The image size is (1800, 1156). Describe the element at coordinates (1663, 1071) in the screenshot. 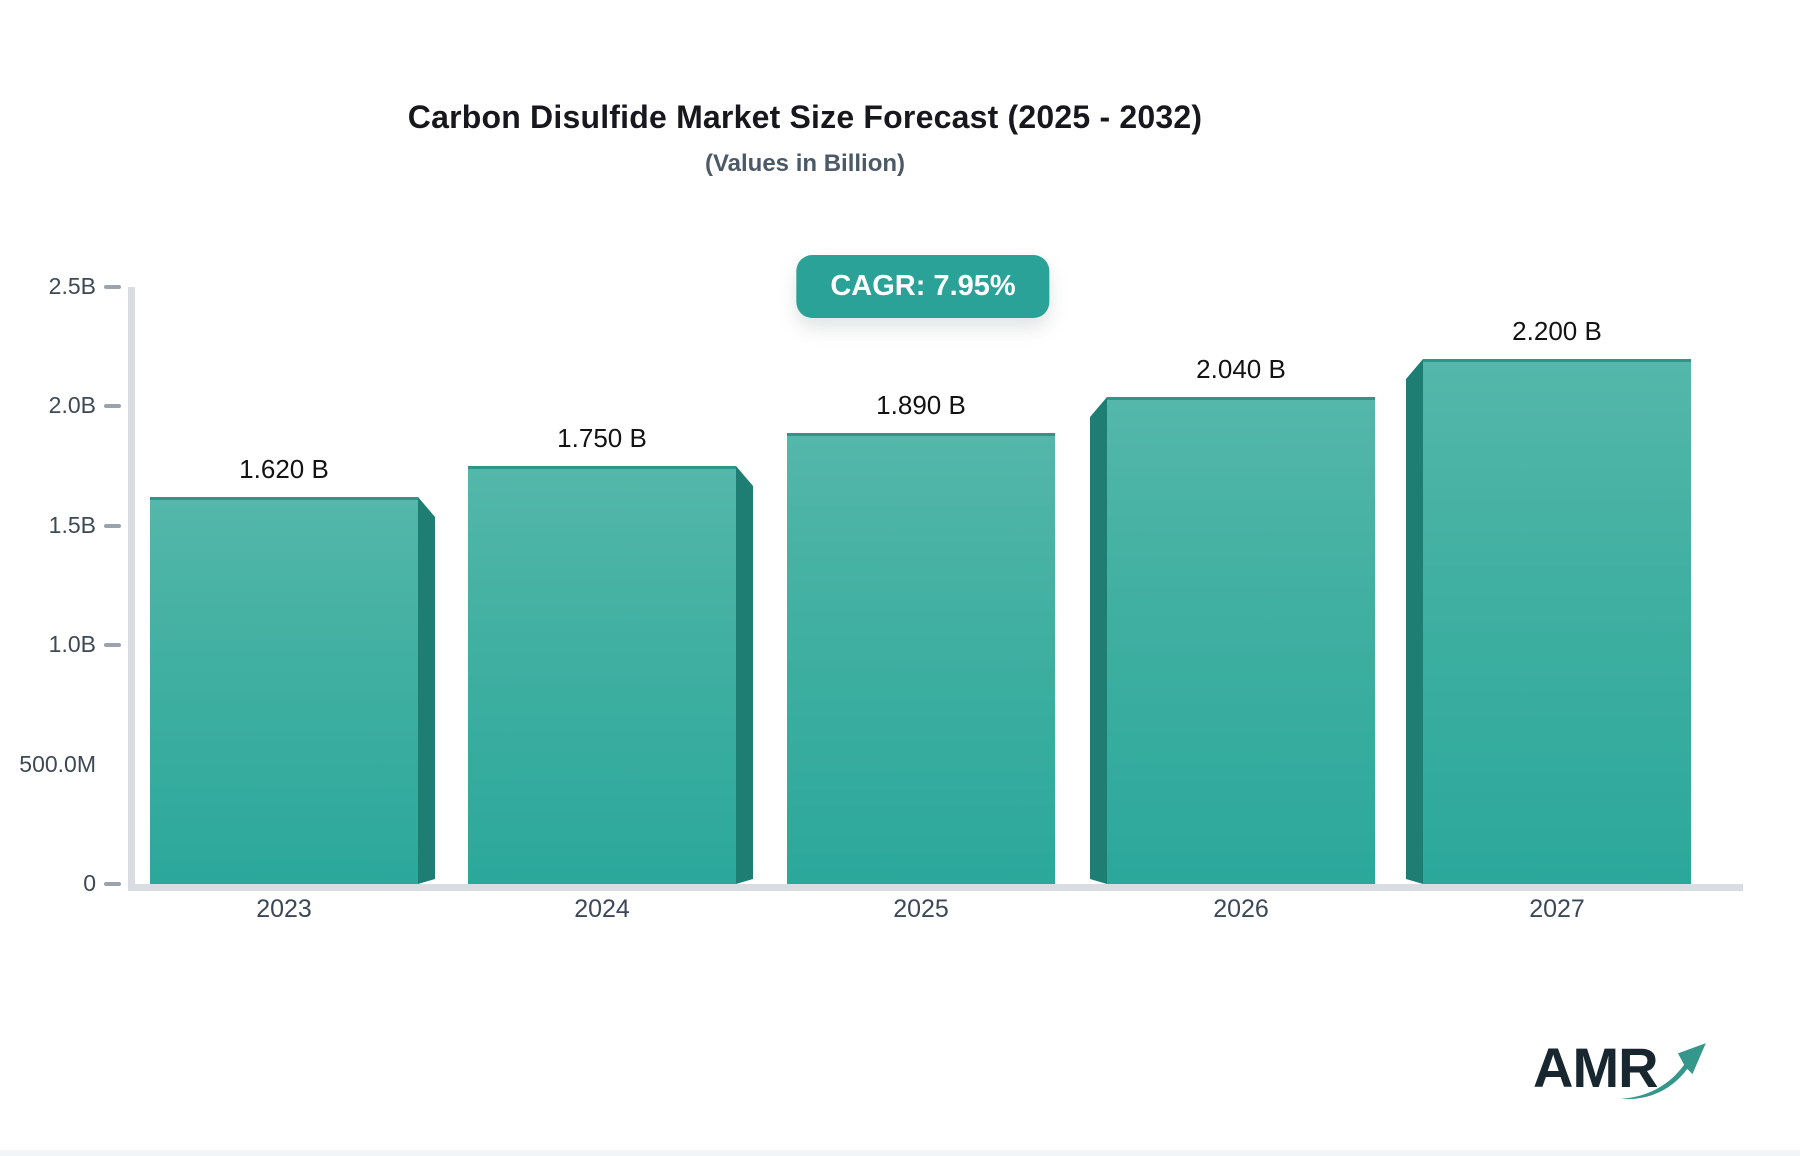

I see `growth-arrow-icon` at that location.